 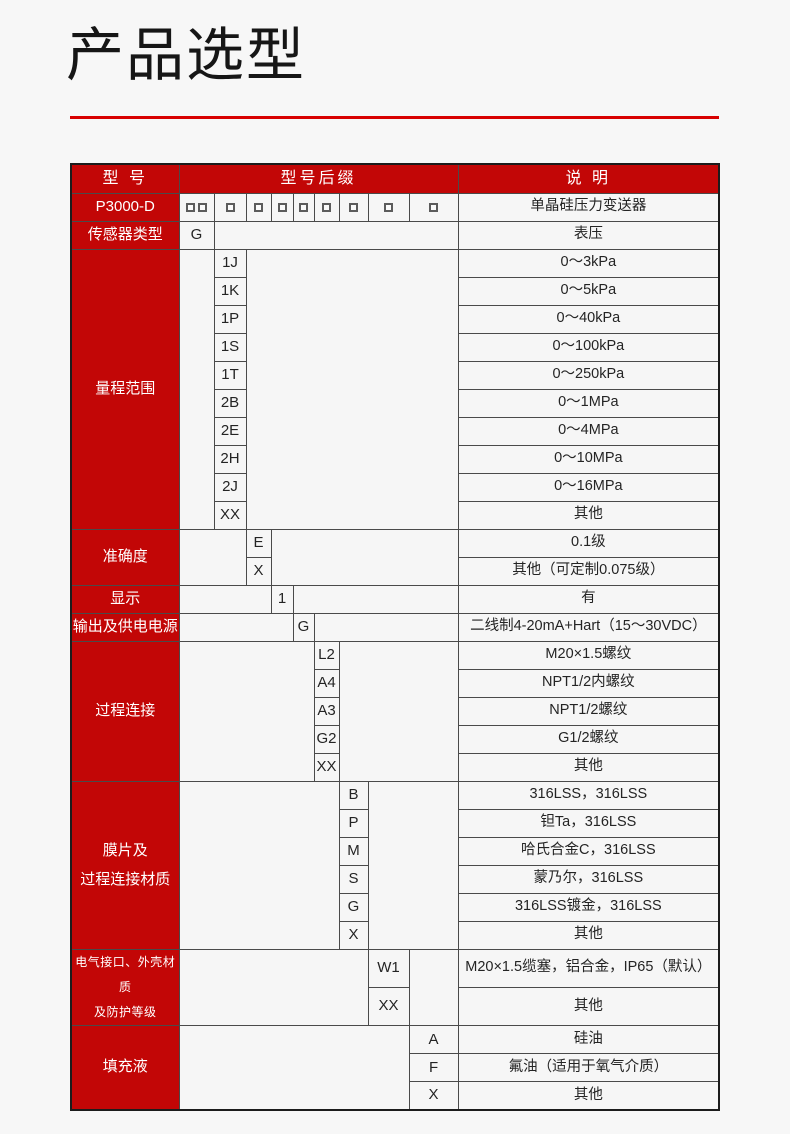 What do you see at coordinates (588, 683) in the screenshot?
I see `description-cell: NPT1/2内螺纹` at bounding box center [588, 683].